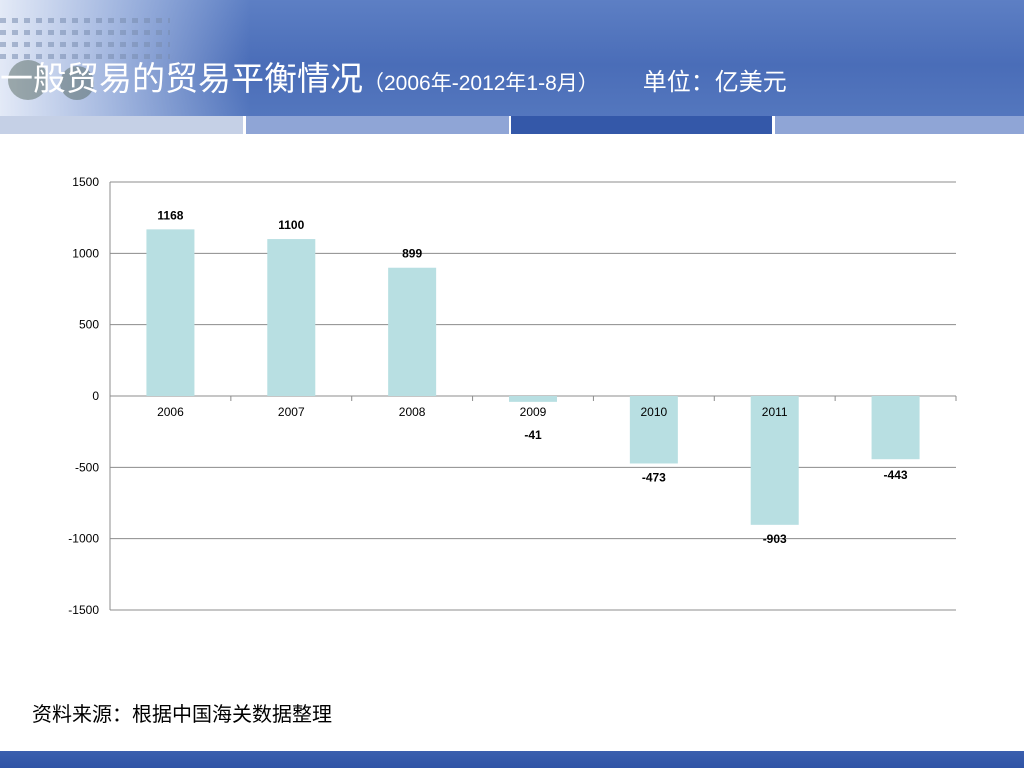  I want to click on slide-footer, so click(512, 759).